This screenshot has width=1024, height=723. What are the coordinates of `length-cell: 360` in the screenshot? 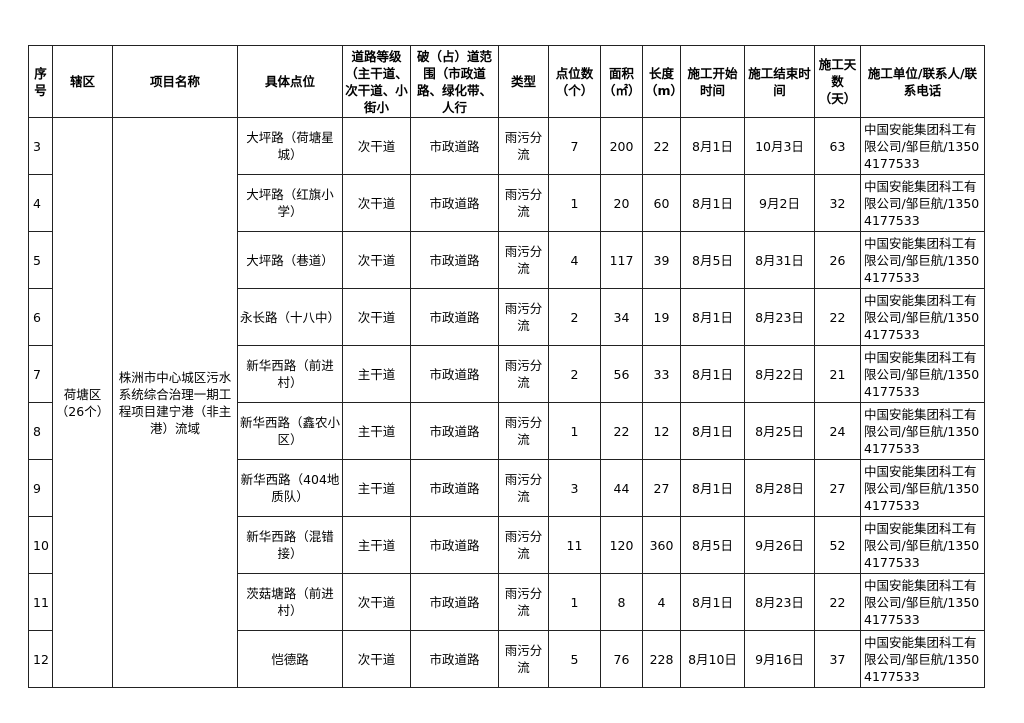 It's located at (661, 545).